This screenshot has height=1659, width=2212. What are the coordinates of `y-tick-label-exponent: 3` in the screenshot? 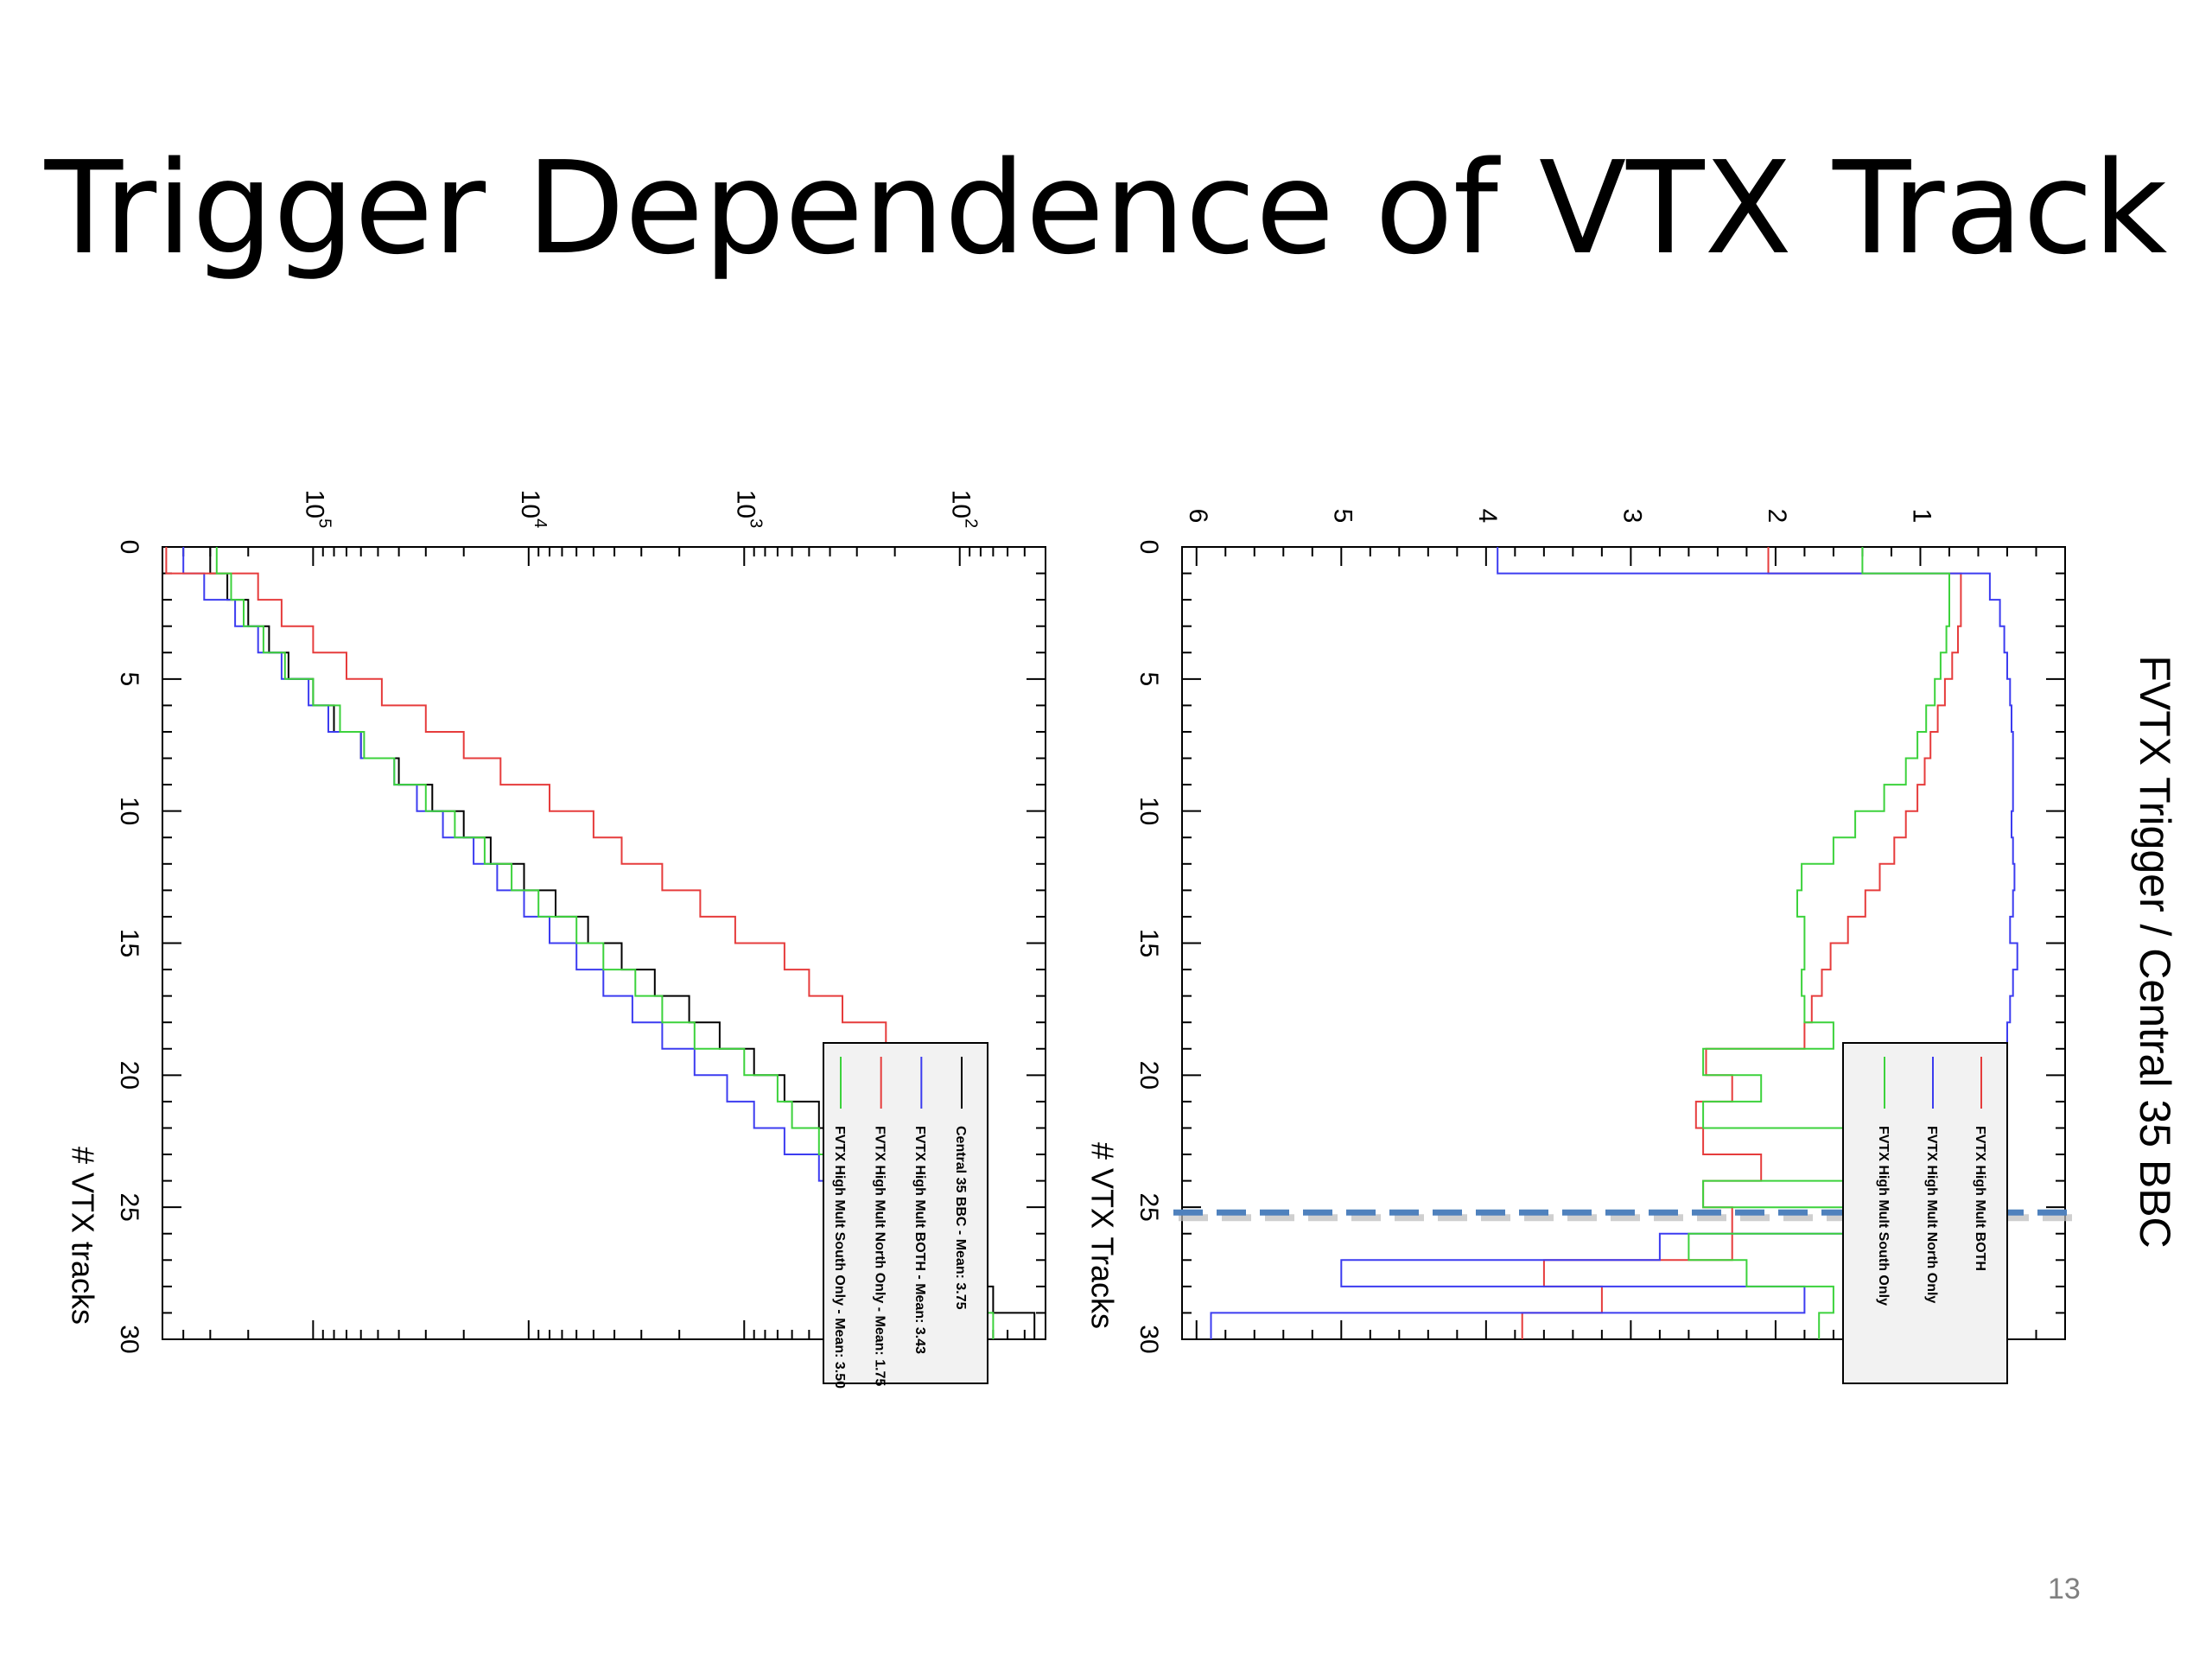 It's located at (755, 523).